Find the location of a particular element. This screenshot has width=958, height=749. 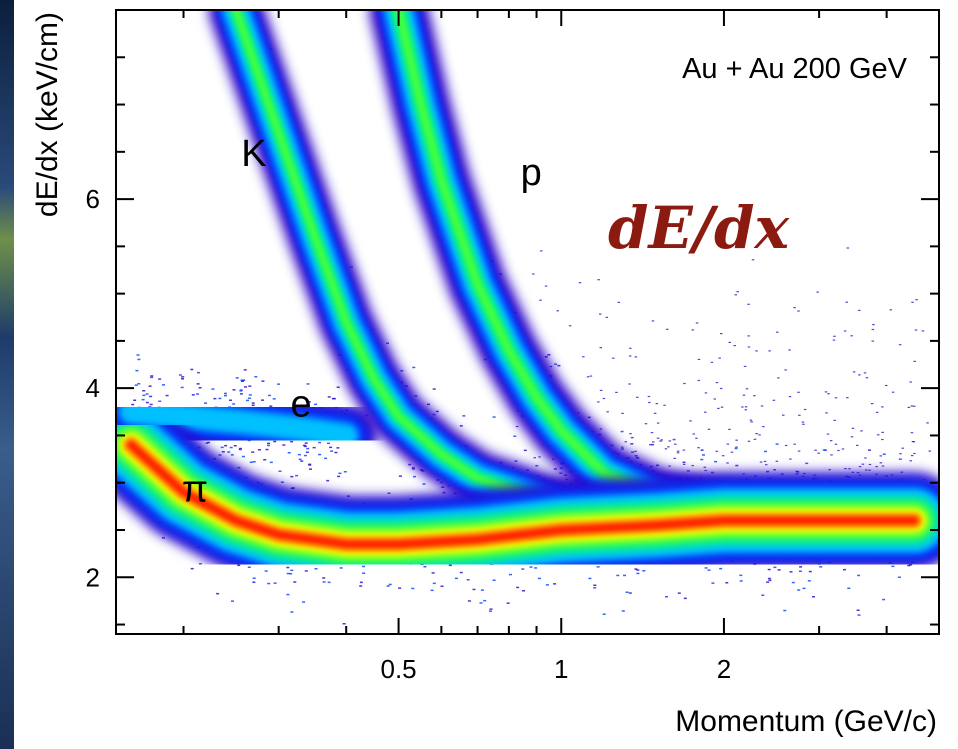

y-tick-label: 6 is located at coordinates (93, 199).